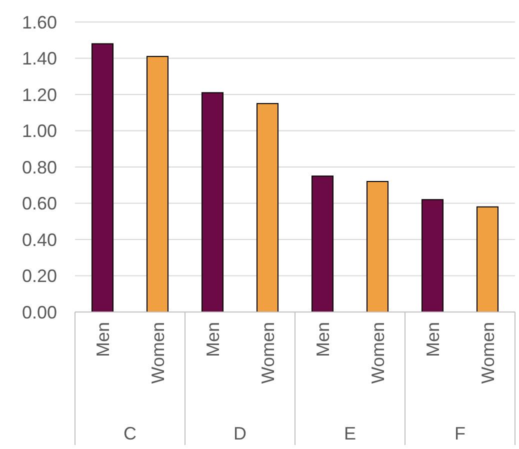 This screenshot has width=519, height=449. Describe the element at coordinates (39, 58) in the screenshot. I see `y-tick-label: 1.40` at that location.